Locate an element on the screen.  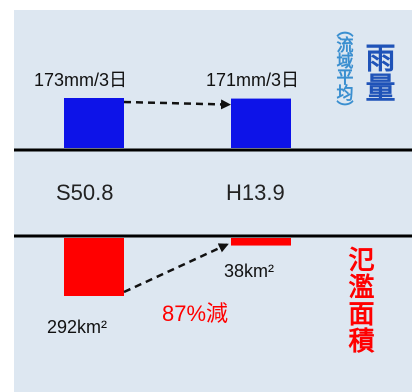
rain-data-label-h13: 171mm/3日 is located at coordinates (252, 80).